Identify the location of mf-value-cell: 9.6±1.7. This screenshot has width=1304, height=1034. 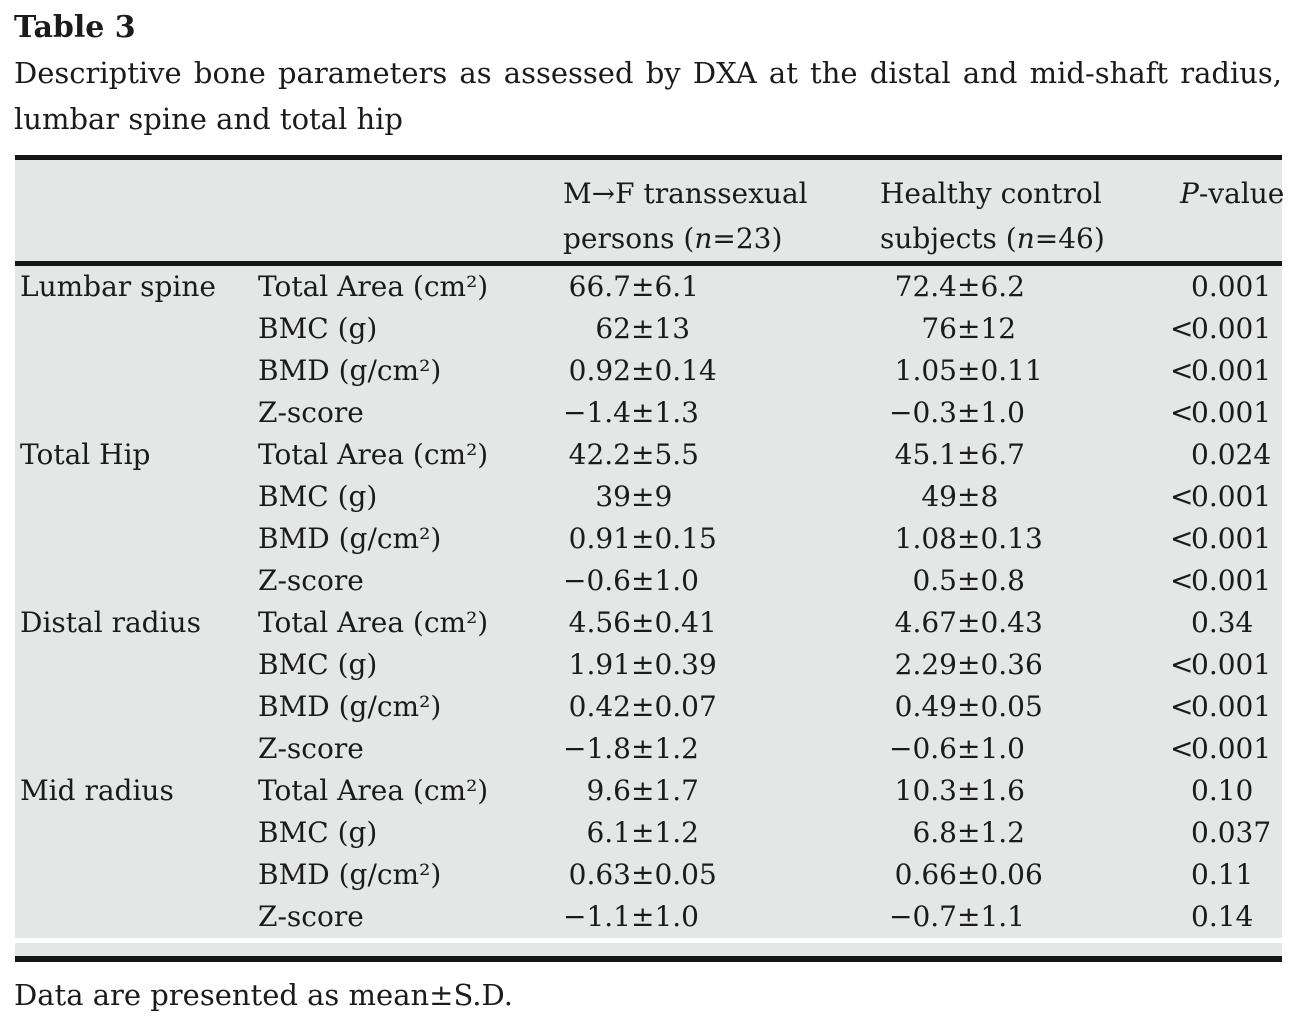
(721, 791).